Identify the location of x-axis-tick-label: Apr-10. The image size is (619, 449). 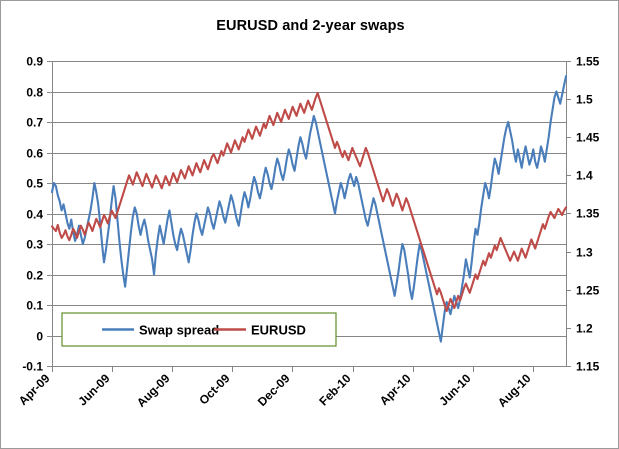
(395, 389).